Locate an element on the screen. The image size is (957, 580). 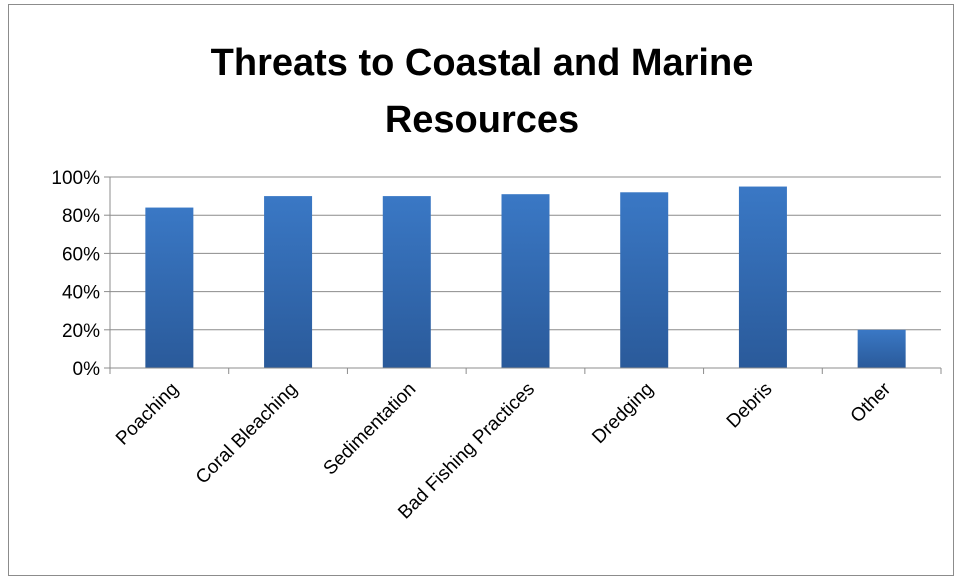
x-category-label: Sedimentation is located at coordinates (370, 429).